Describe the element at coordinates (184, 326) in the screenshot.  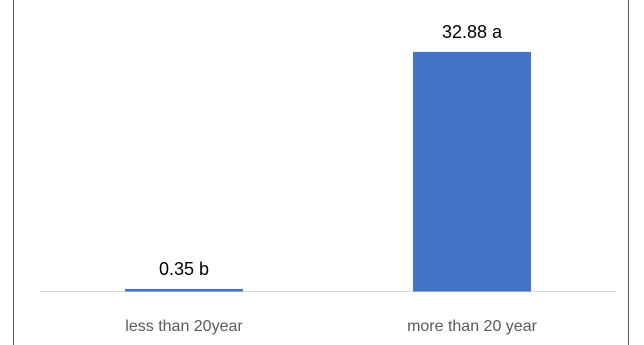
I see `category-label-1: less than 20year` at that location.